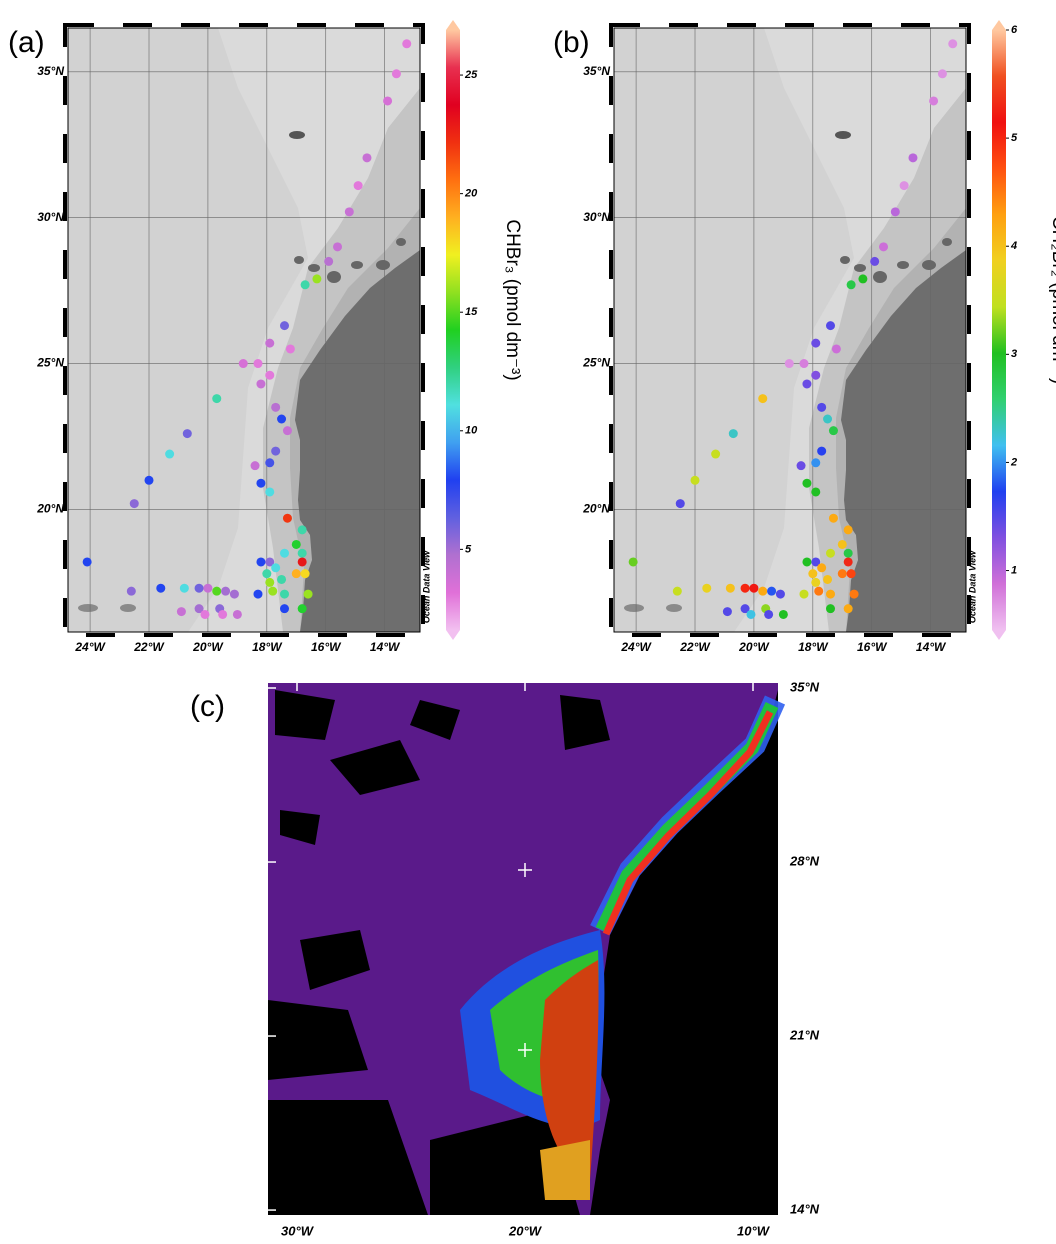  What do you see at coordinates (805, 686) in the screenshot?
I see `y-tick-label: 35°N` at bounding box center [805, 686].